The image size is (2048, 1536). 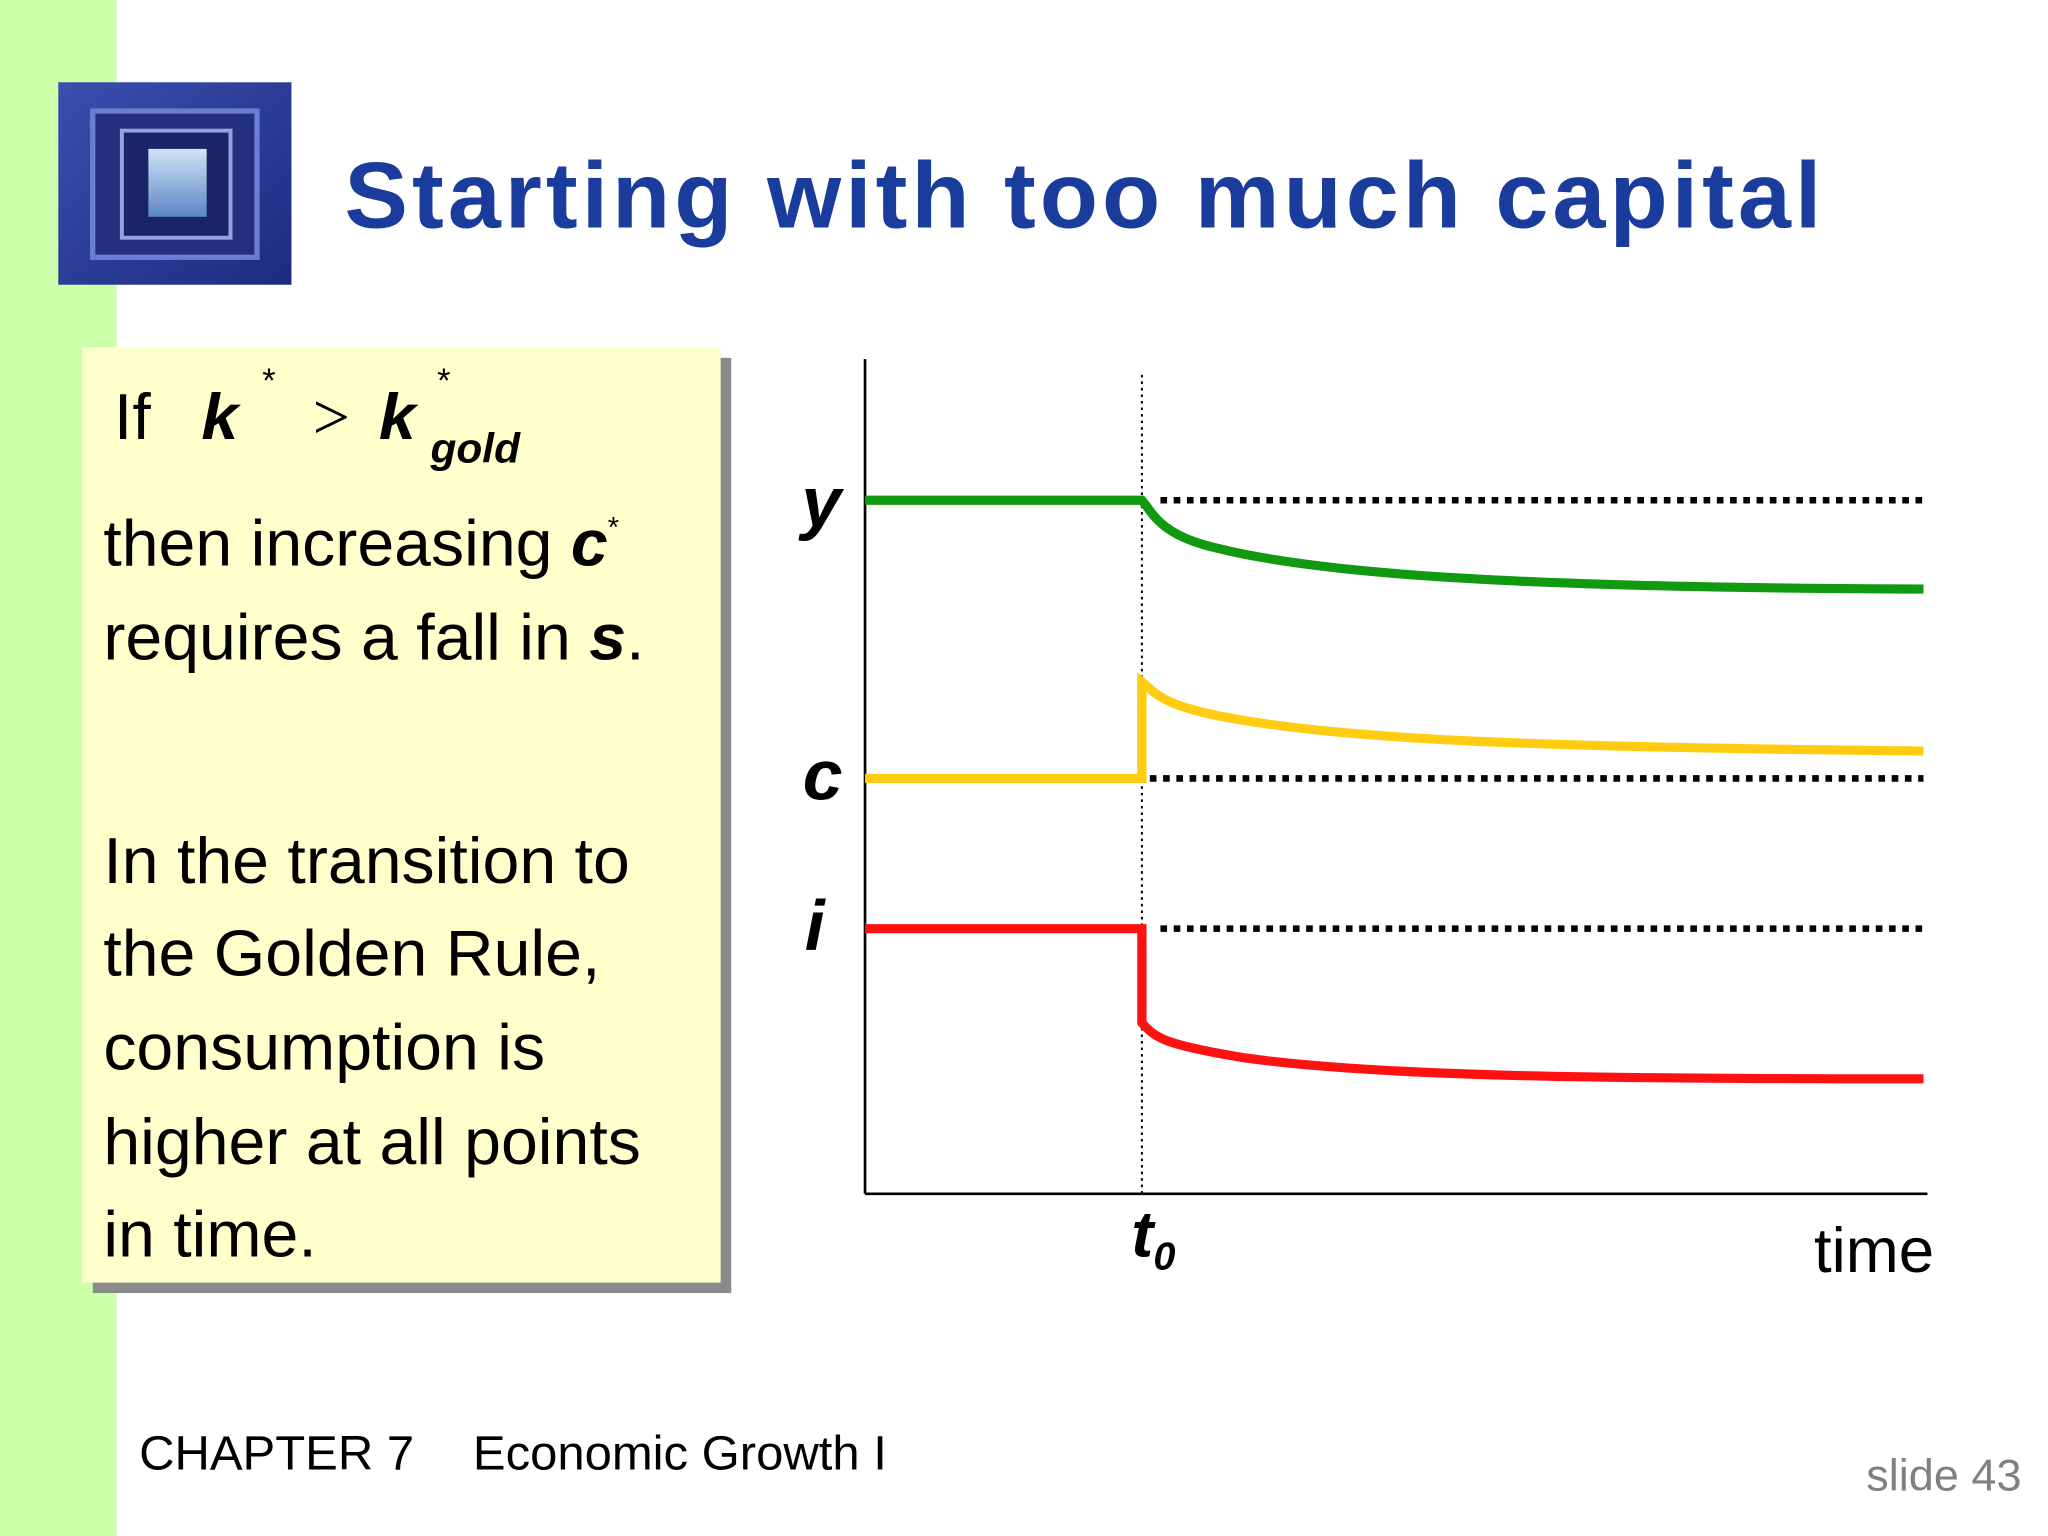 What do you see at coordinates (1143, 1233) in the screenshot?
I see `t: t` at bounding box center [1143, 1233].